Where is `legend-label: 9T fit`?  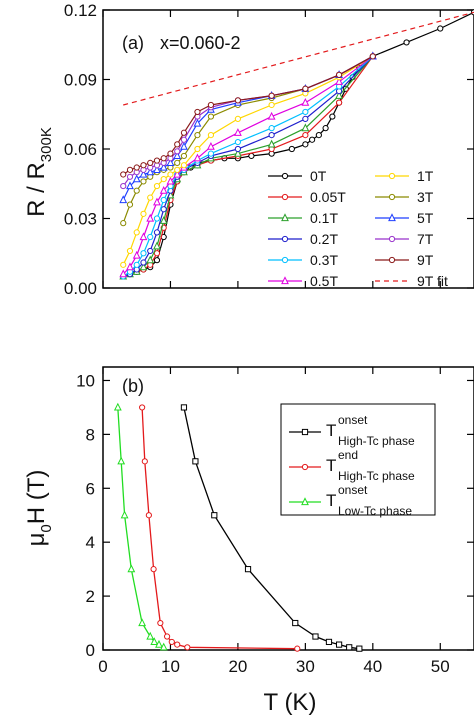
legend-label: 9T fit is located at coordinates (432, 281).